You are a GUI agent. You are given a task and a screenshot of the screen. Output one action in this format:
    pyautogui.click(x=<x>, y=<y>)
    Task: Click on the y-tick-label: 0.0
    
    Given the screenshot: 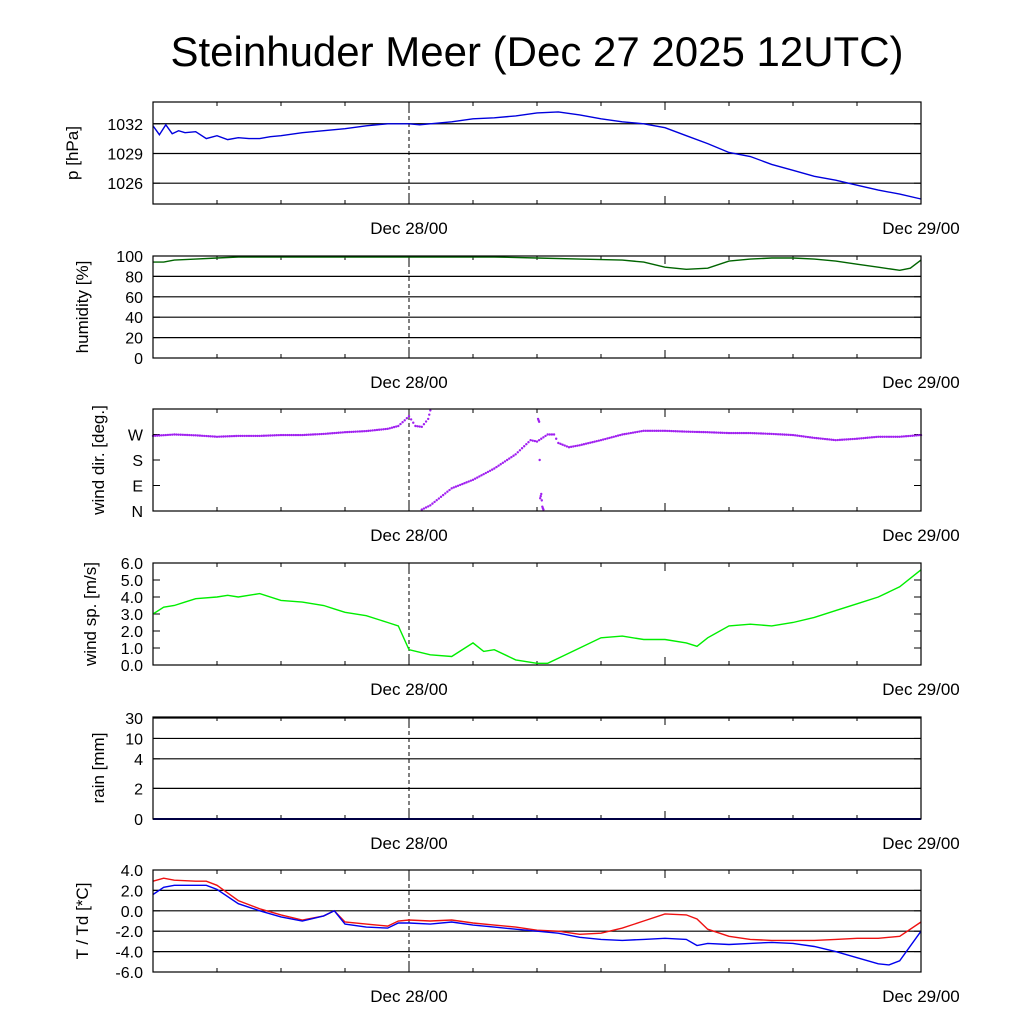 What is the action you would take?
    pyautogui.click(x=132, y=666)
    